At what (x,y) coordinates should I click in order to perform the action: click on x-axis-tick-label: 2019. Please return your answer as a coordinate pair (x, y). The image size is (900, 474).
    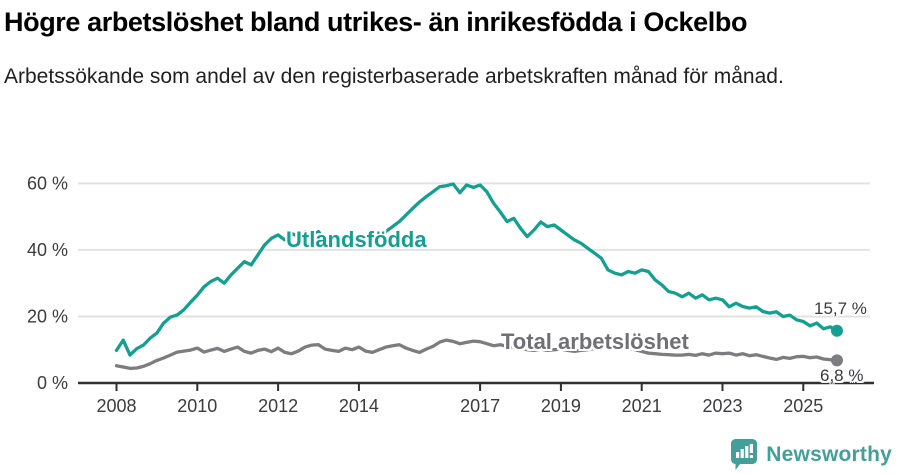
    Looking at the image, I should click on (561, 406).